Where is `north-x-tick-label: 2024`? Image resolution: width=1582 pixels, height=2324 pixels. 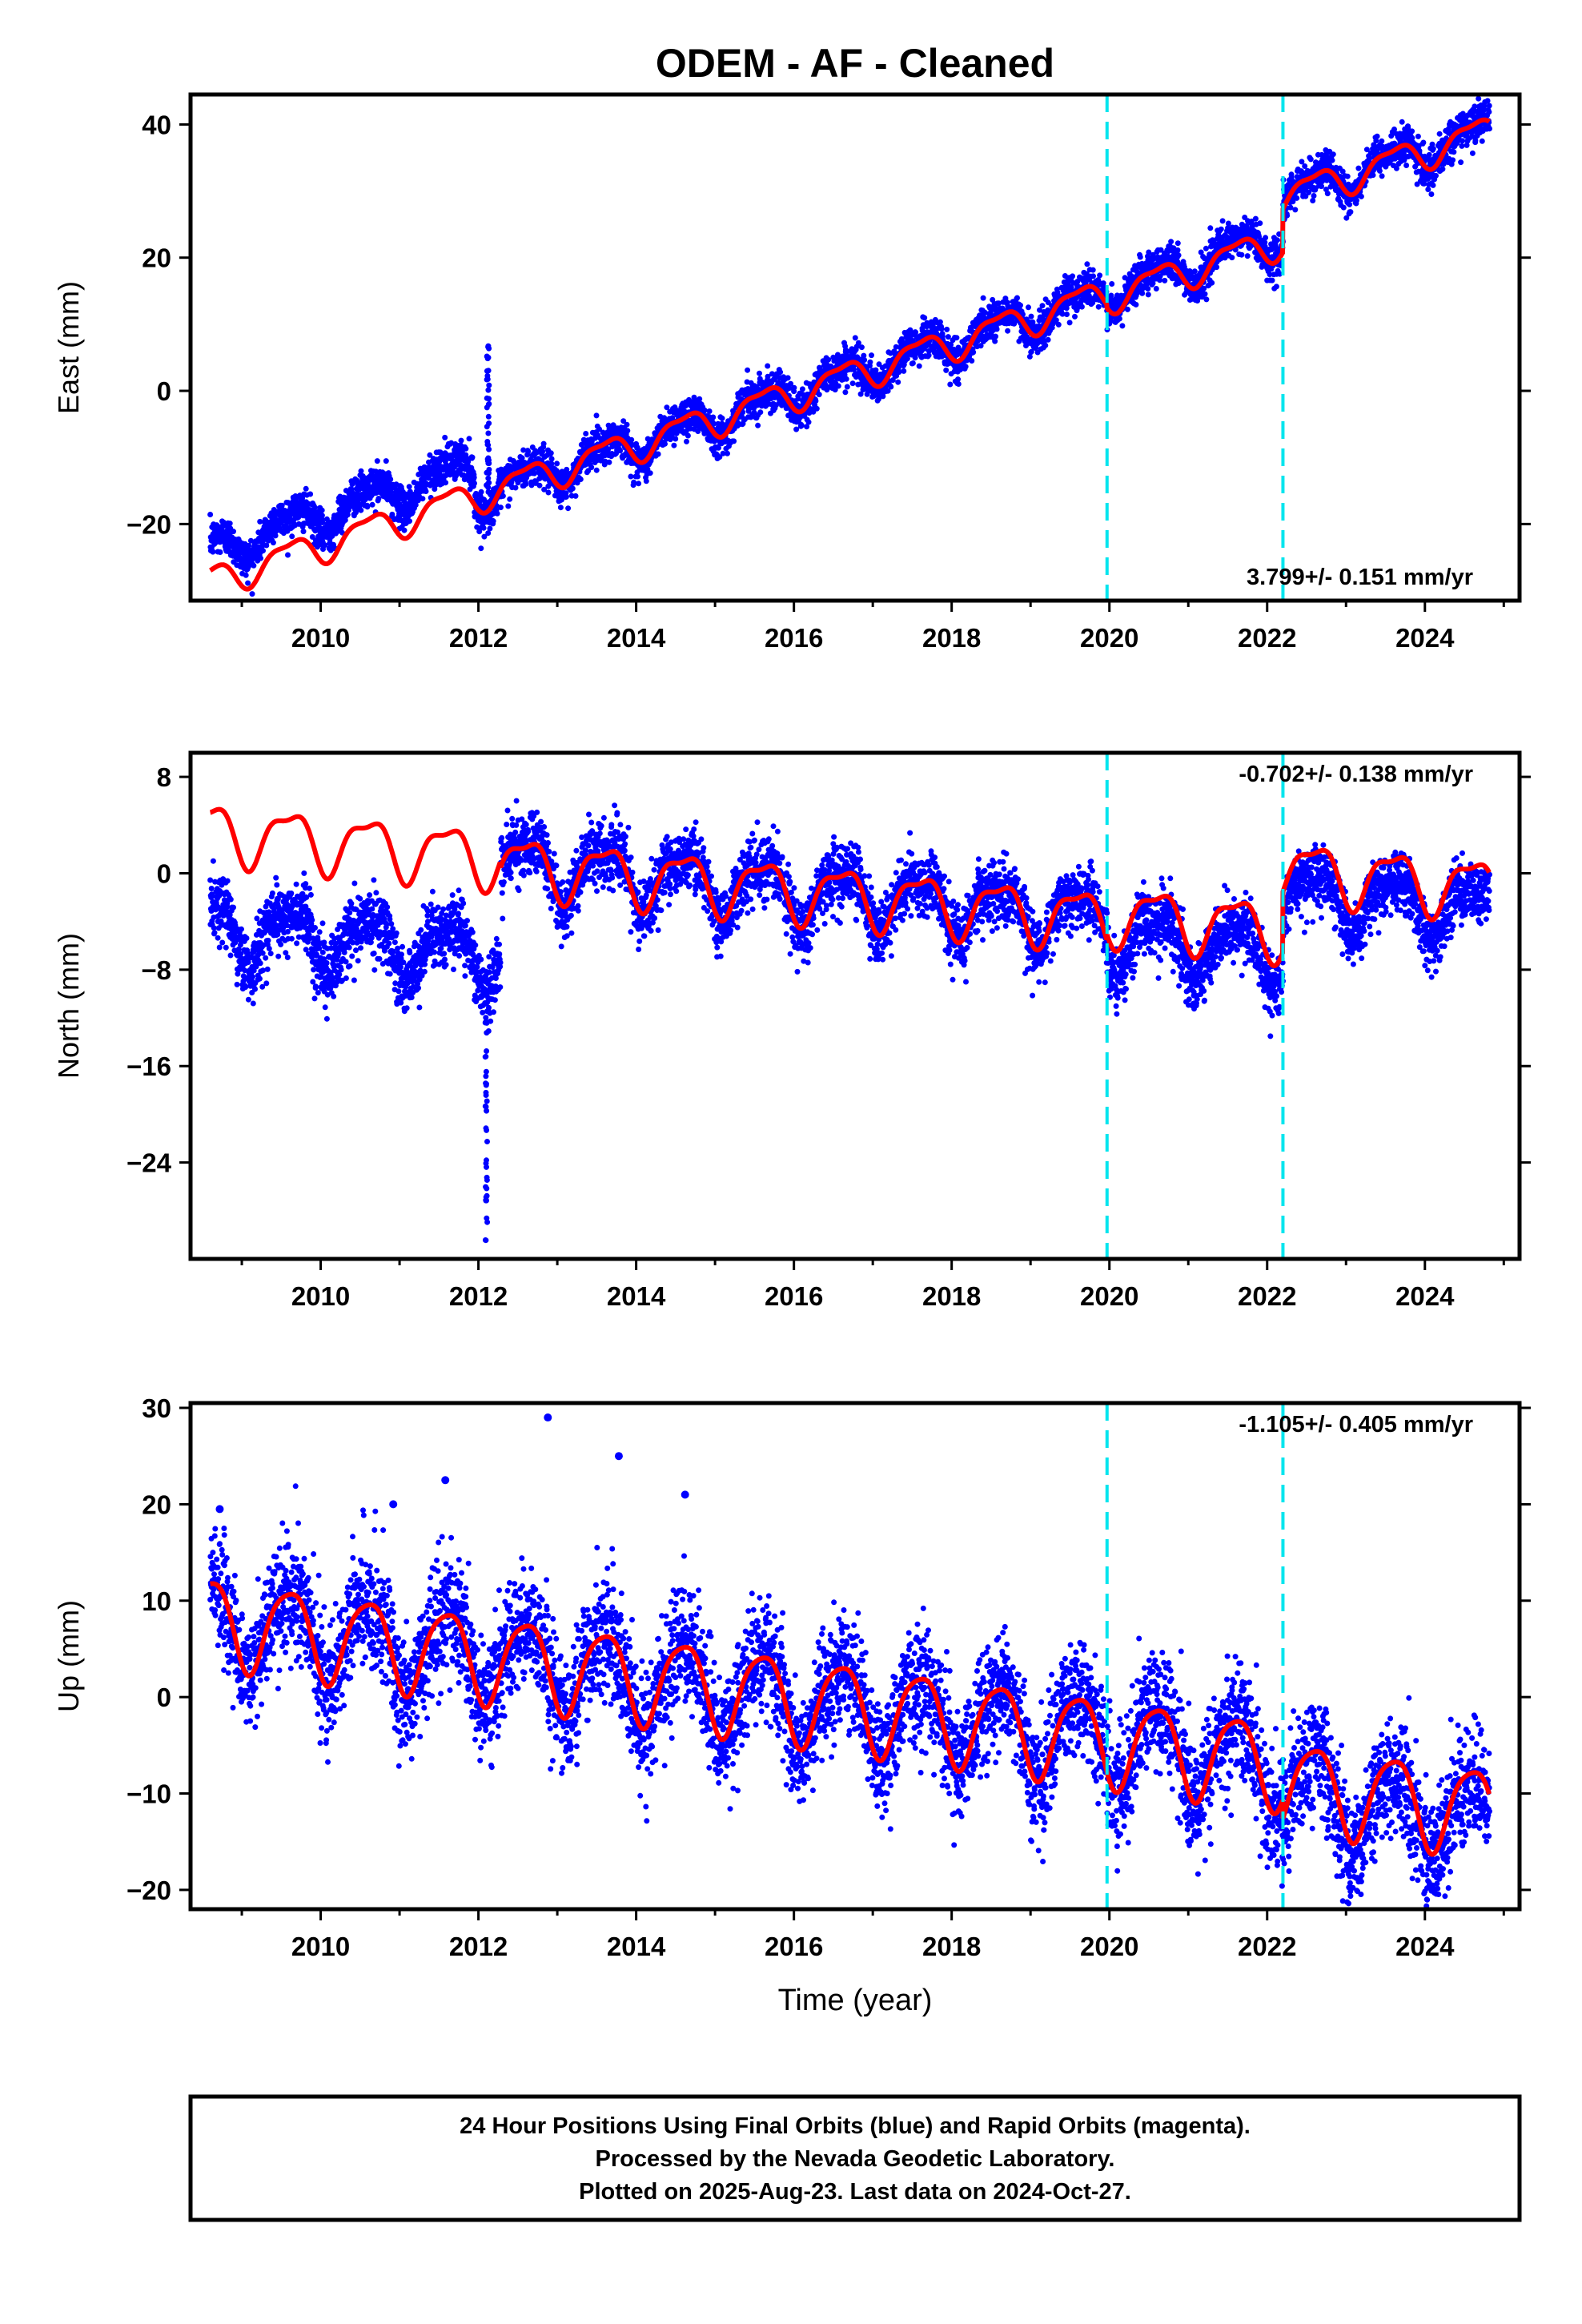
north-x-tick-label: 2024 is located at coordinates (1425, 1296).